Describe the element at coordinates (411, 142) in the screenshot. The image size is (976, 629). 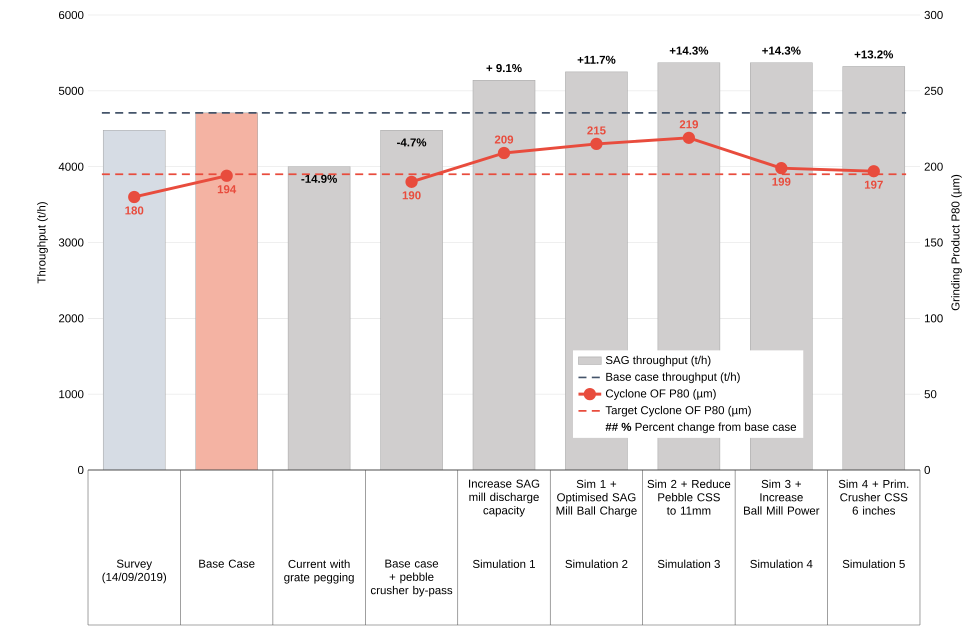
I see `annotation: -4.7%` at that location.